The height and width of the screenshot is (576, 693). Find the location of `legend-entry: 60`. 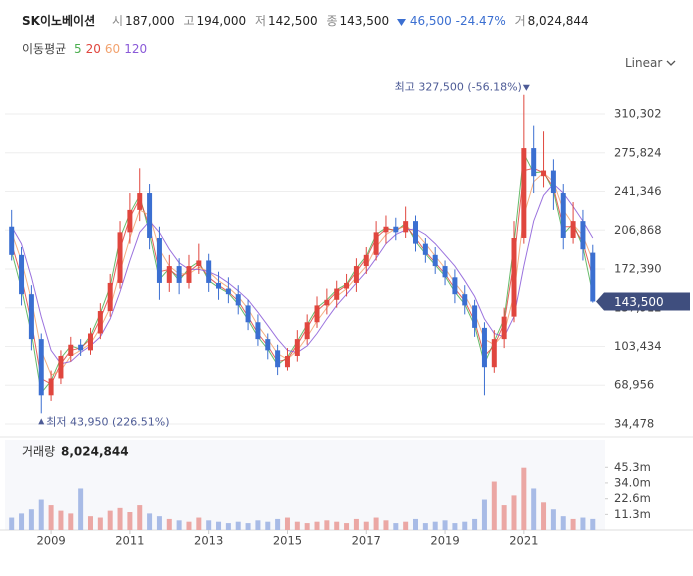

legend-entry: 60 is located at coordinates (112, 49).